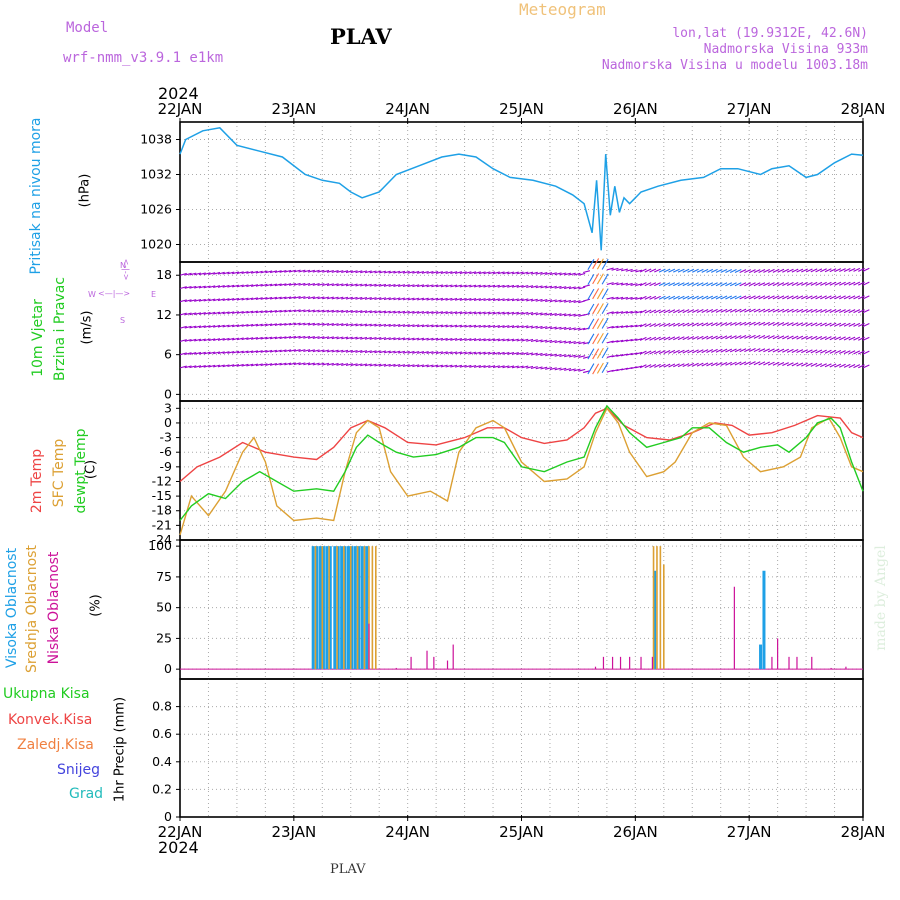 Image resolution: width=900 pixels, height=900 pixels. I want to click on cloud-bar-mid, so click(364, 608).